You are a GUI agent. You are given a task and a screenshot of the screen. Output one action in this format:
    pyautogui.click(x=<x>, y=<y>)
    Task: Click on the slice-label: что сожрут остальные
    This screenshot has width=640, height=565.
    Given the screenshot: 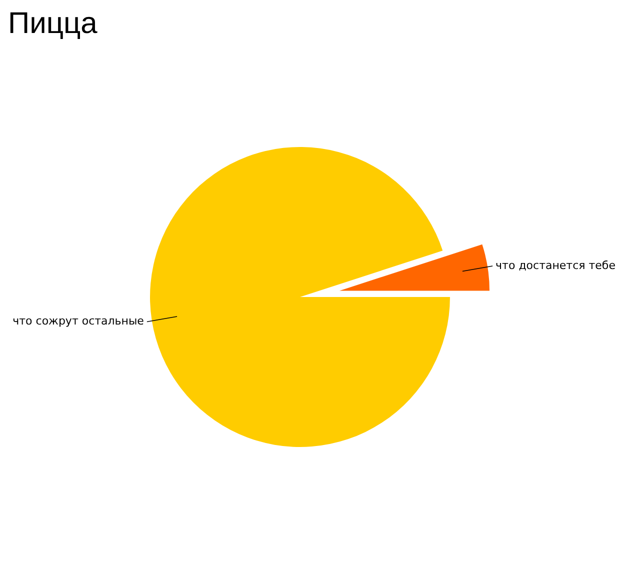 What is the action you would take?
    pyautogui.click(x=78, y=321)
    